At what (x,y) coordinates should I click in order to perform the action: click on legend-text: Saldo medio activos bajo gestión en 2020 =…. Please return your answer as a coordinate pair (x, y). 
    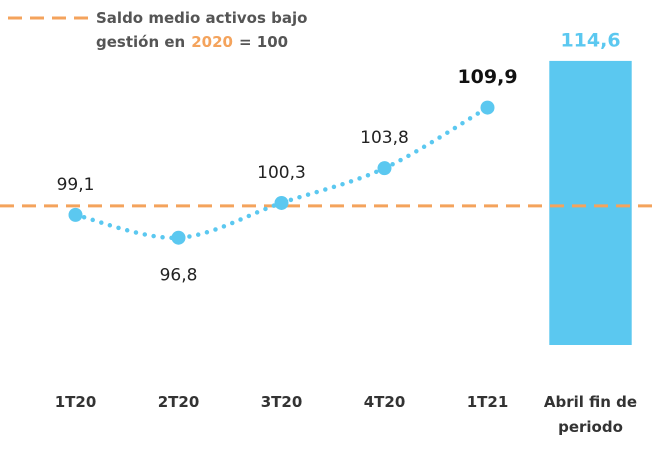
    Looking at the image, I should click on (231, 30).